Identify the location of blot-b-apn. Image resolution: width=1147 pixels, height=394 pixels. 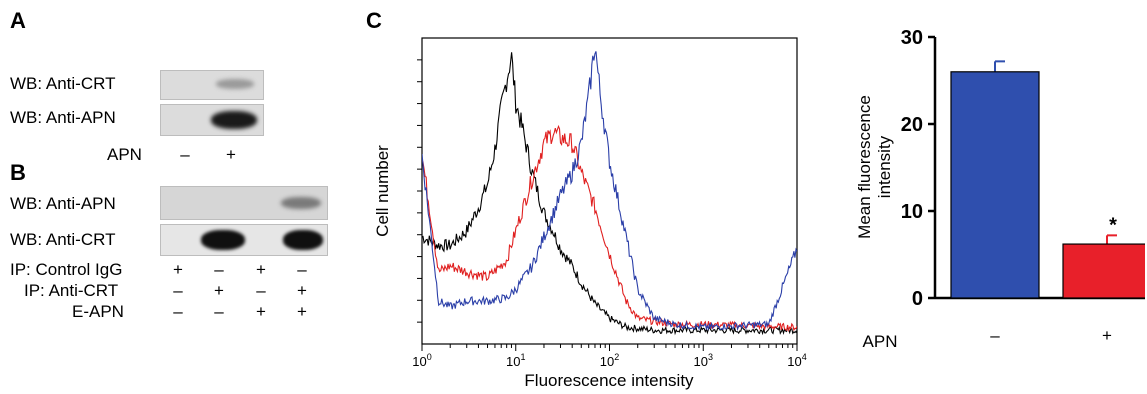
(244, 203).